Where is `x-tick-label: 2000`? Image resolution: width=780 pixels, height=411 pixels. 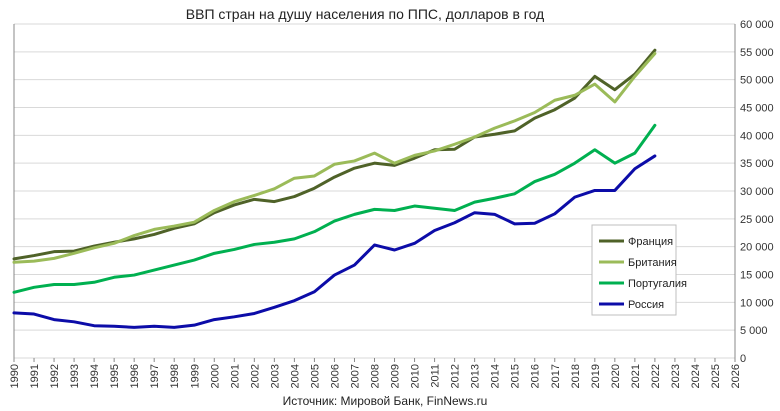 x-tick-label: 2000 is located at coordinates (215, 376).